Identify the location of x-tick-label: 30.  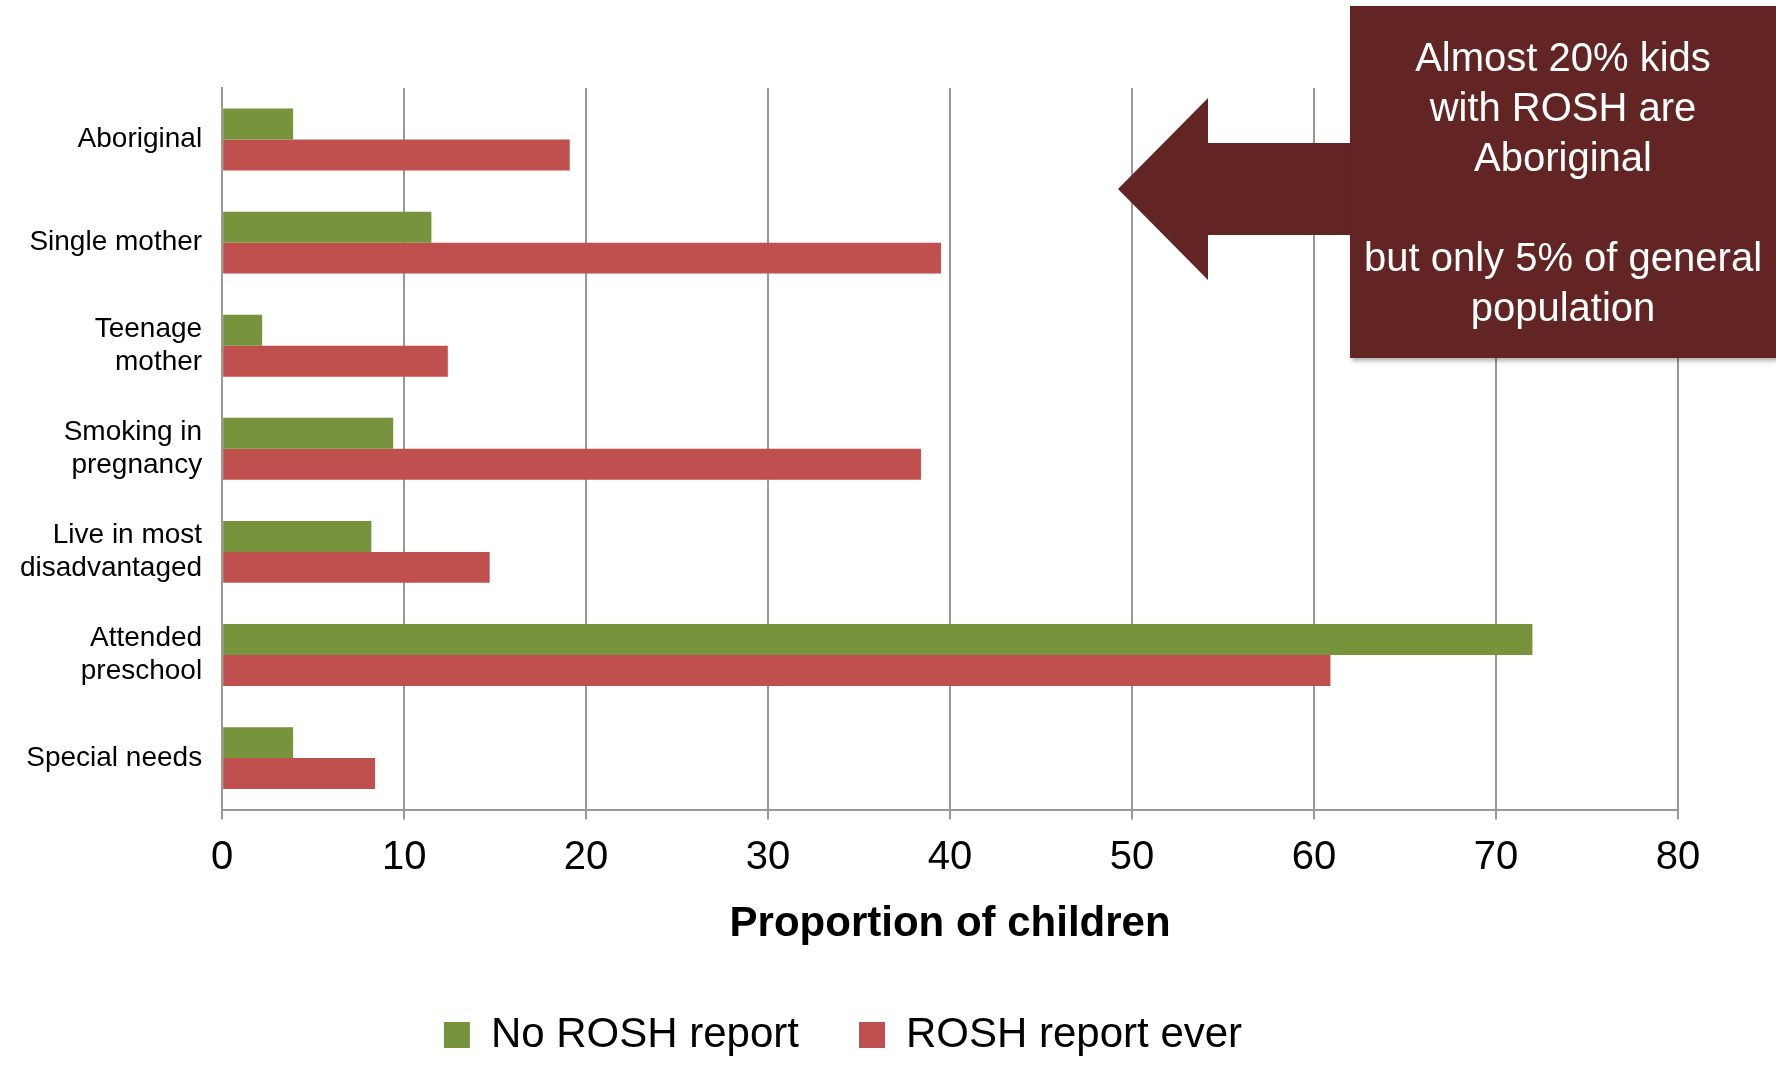
(768, 854).